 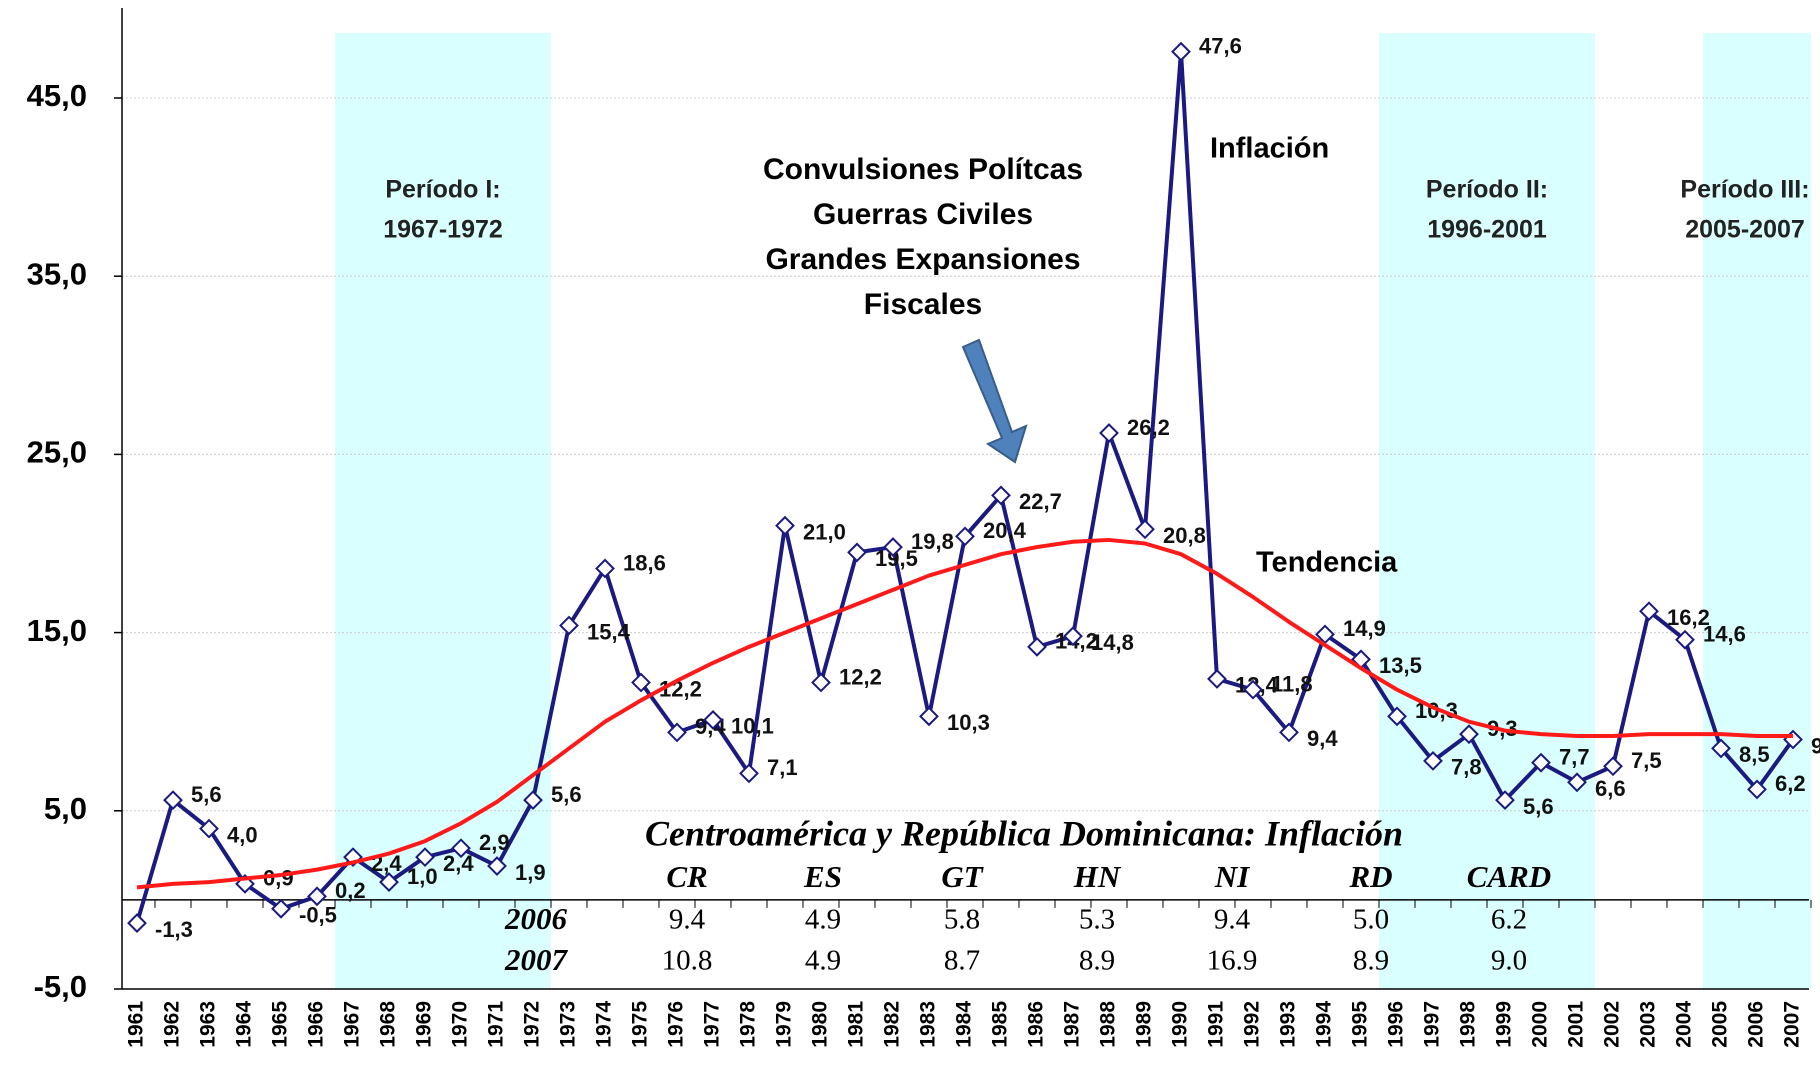 What do you see at coordinates (856, 1024) in the screenshot?
I see `x-tick-label: 1981` at bounding box center [856, 1024].